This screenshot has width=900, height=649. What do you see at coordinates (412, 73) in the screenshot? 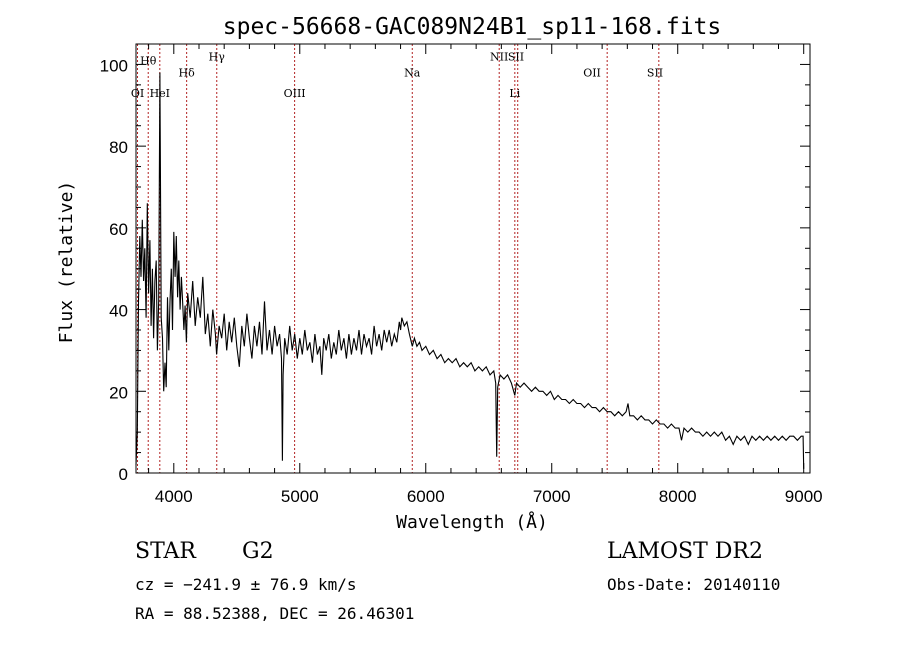
I see `line-label: Na` at bounding box center [412, 73].